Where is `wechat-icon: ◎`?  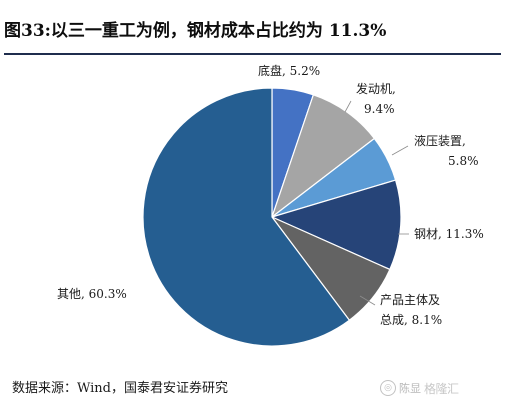 wechat-icon: ◎ is located at coordinates (388, 388).